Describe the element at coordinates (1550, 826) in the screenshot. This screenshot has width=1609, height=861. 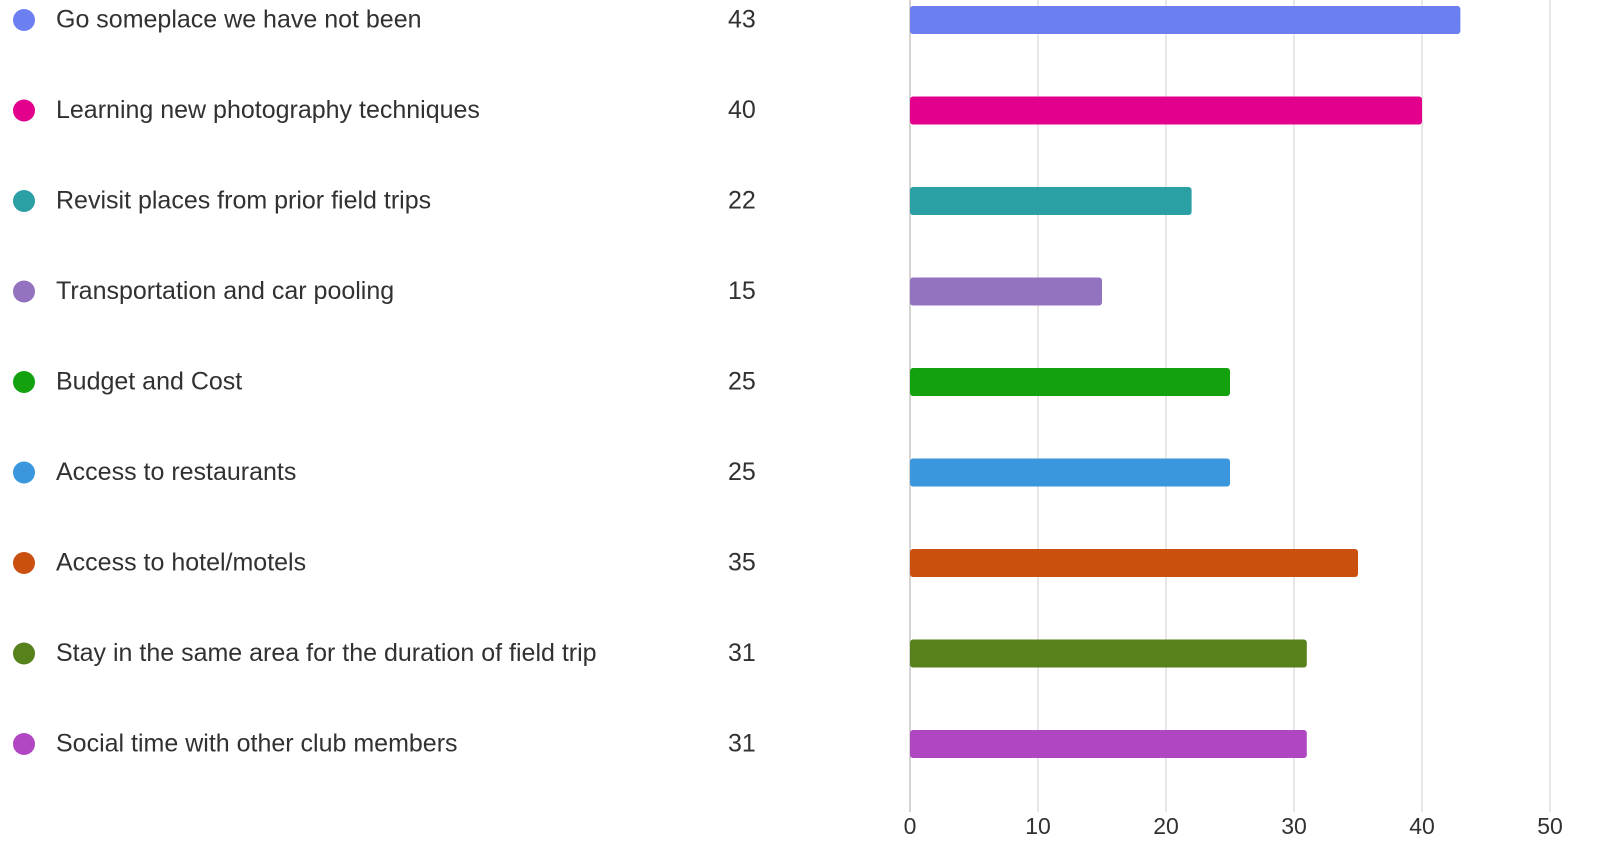
I see `x-tick-label: 50` at that location.